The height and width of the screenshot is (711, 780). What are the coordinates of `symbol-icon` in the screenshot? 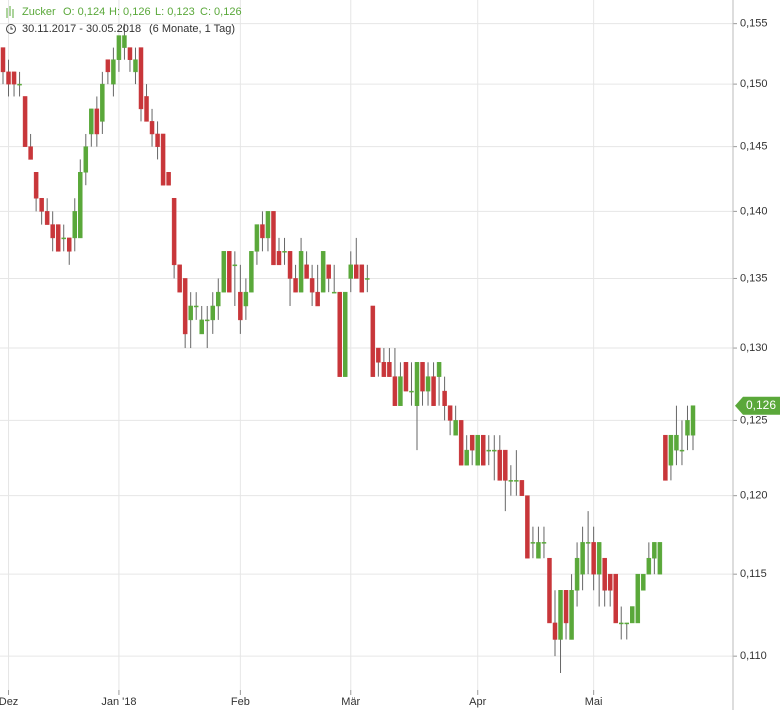 It's located at (10, 12).